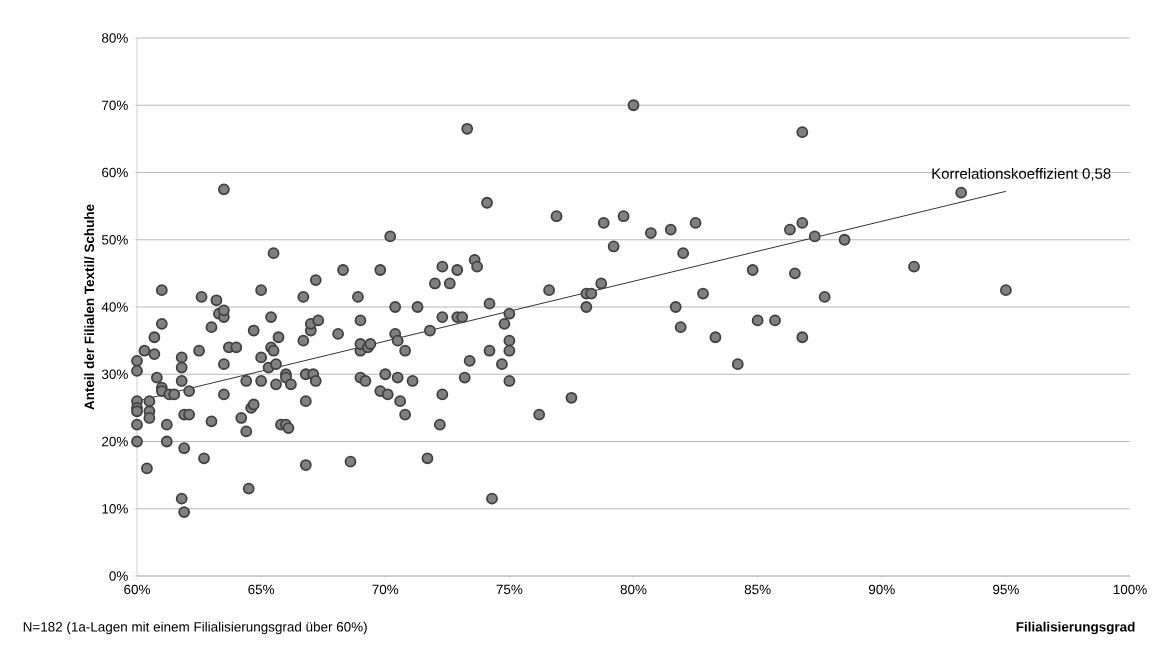 Image resolution: width=1165 pixels, height=648 pixels. Describe the element at coordinates (633, 589) in the screenshot. I see `x-tick-label: 80%` at that location.